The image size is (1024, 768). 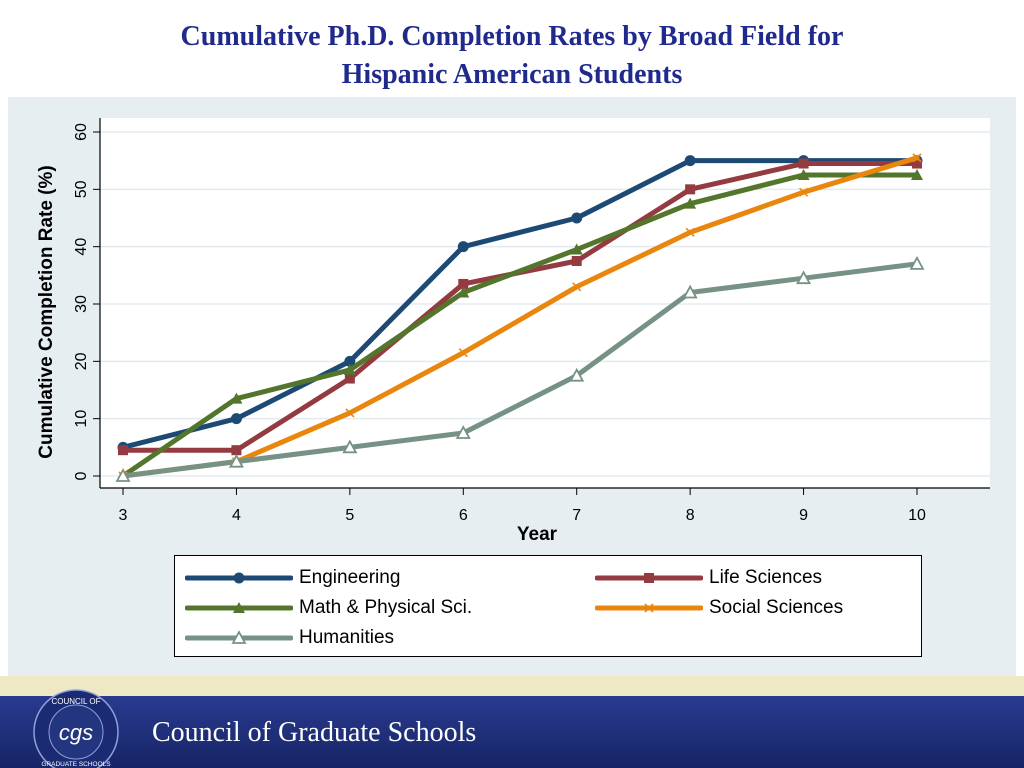 What do you see at coordinates (81, 419) in the screenshot?
I see `y-tick-label-10: 10` at bounding box center [81, 419].